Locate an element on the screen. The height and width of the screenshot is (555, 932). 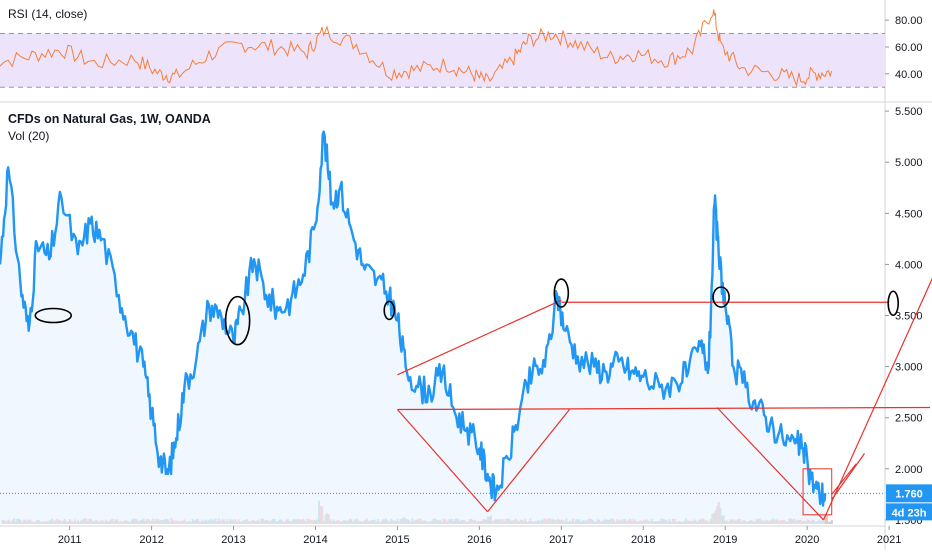
price-ytick-label: 4.500 is located at coordinates (909, 214).